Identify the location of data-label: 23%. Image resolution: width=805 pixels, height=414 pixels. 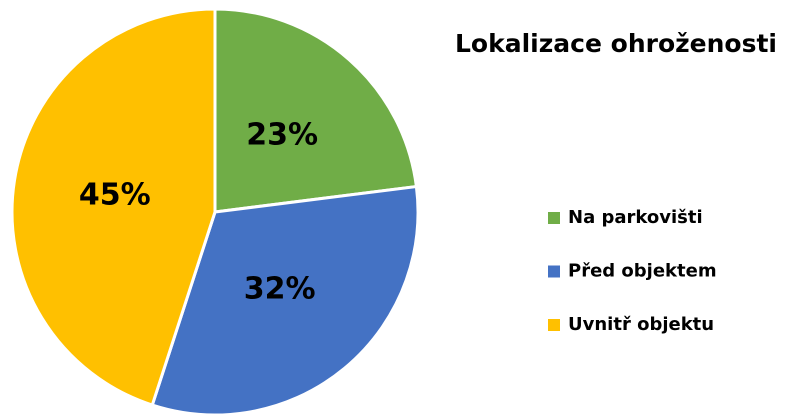
(282, 134).